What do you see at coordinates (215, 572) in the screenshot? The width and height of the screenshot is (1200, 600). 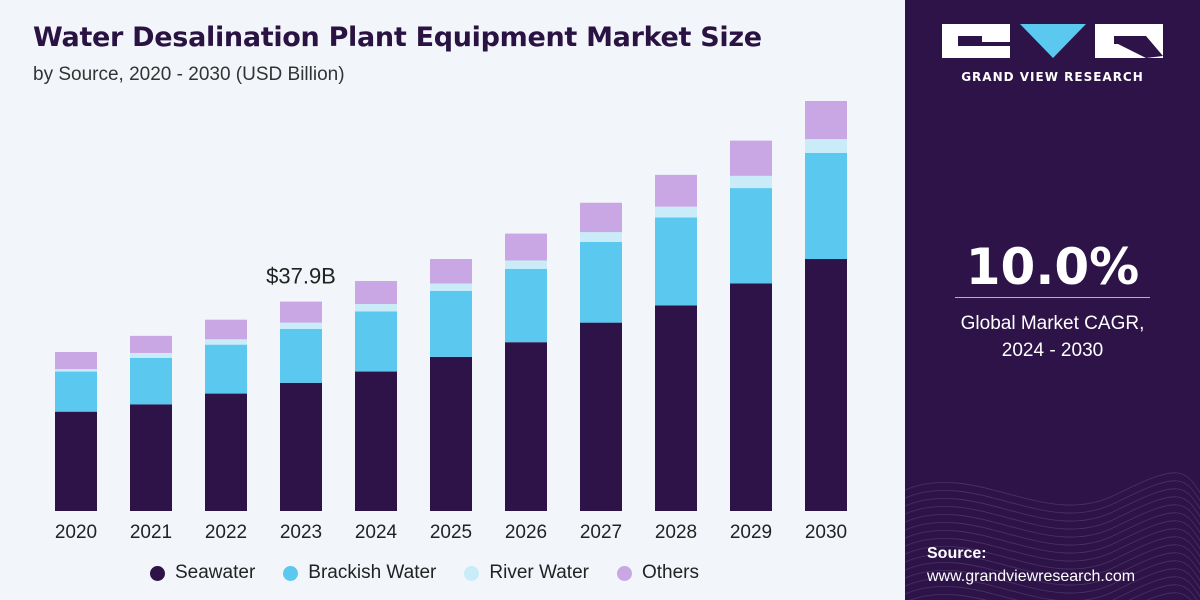 I see `legend-label: Seawater` at bounding box center [215, 572].